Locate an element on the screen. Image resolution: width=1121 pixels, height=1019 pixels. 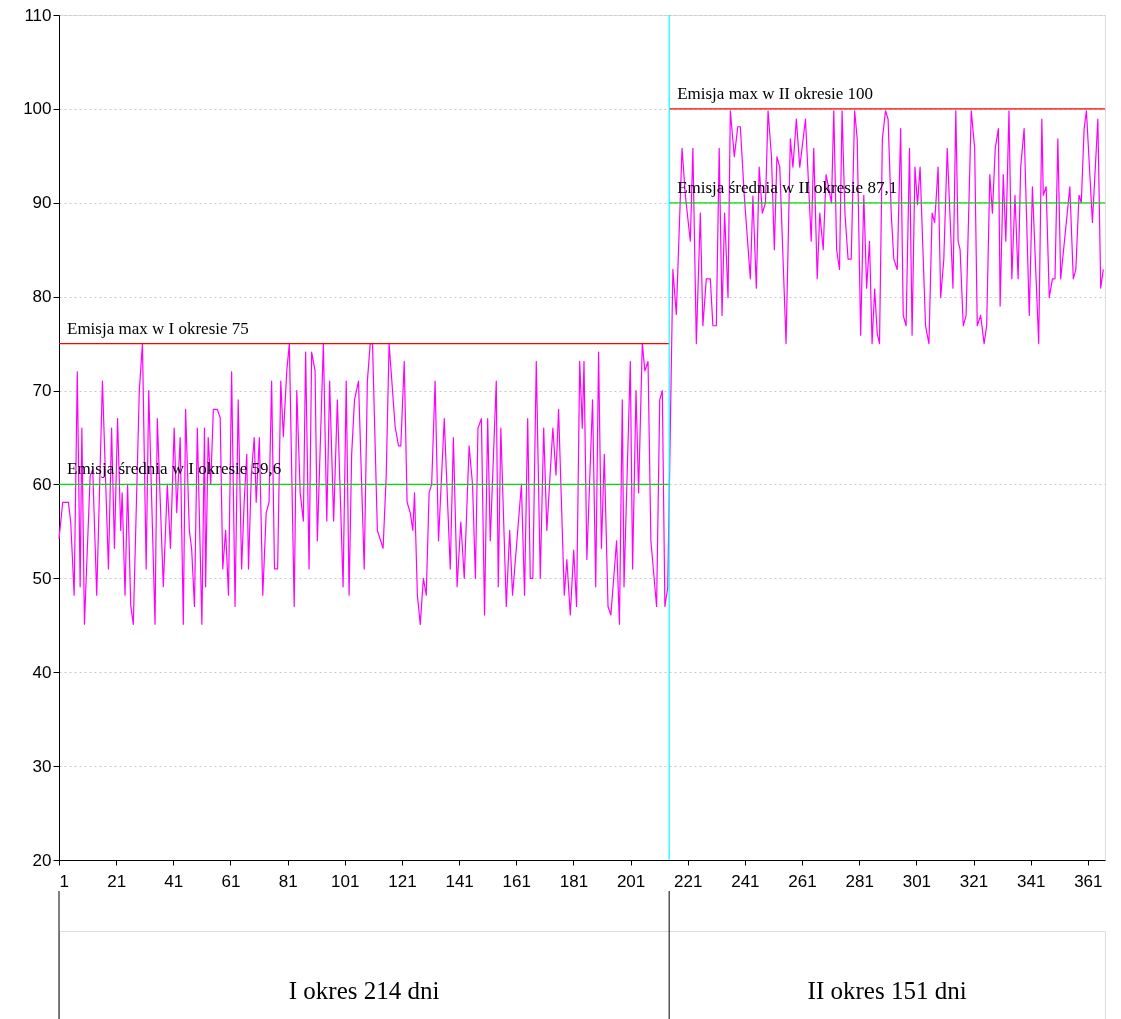
y-tick-label: 50 is located at coordinates (42, 578).